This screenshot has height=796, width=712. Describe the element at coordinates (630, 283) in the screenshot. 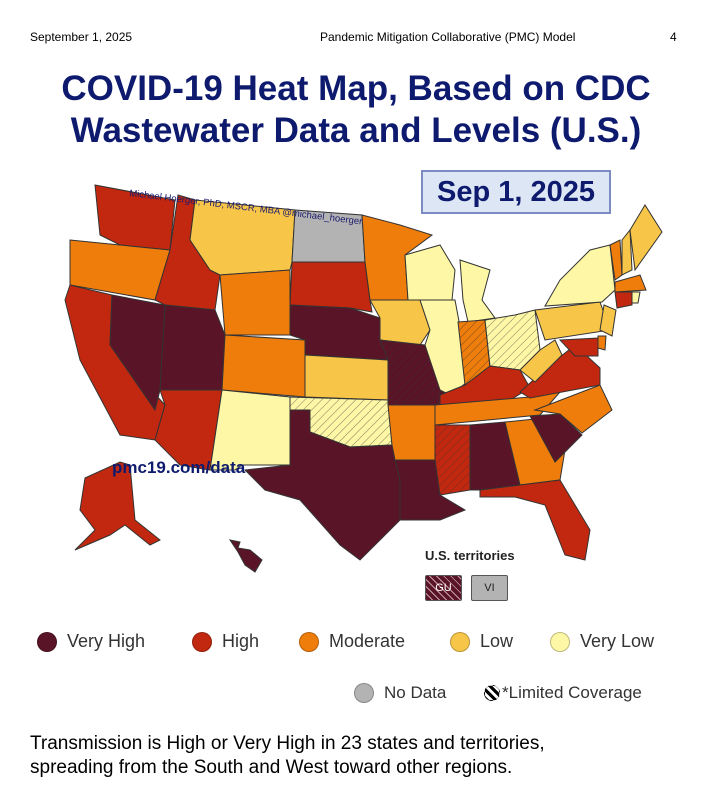

I see `state-ma` at that location.